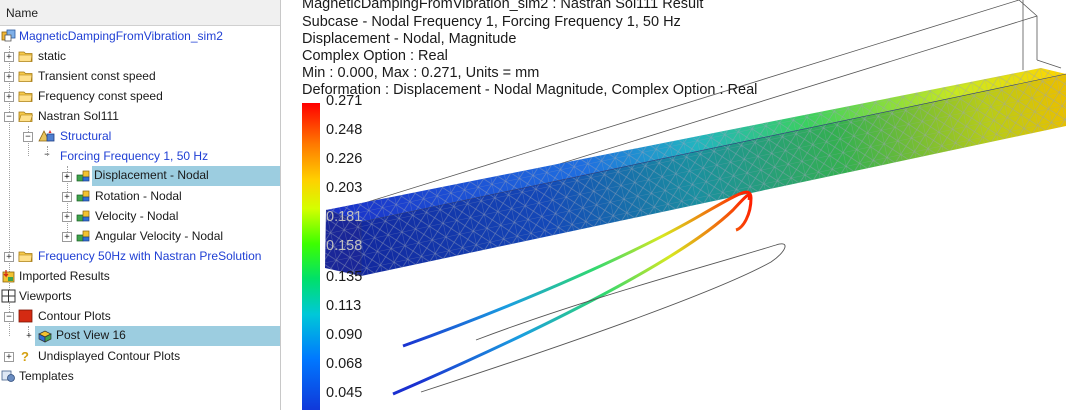  I want to click on tree-item-label: Velocity - Nodal, so click(137, 216).